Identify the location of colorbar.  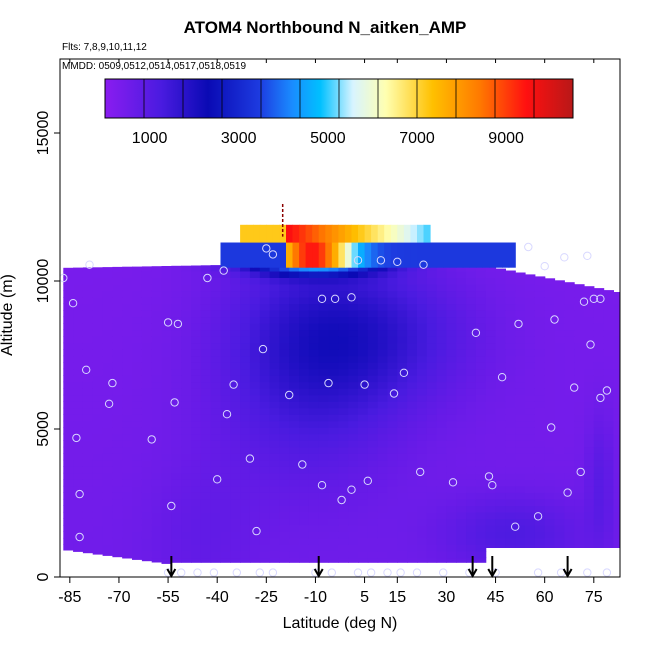
(339, 98).